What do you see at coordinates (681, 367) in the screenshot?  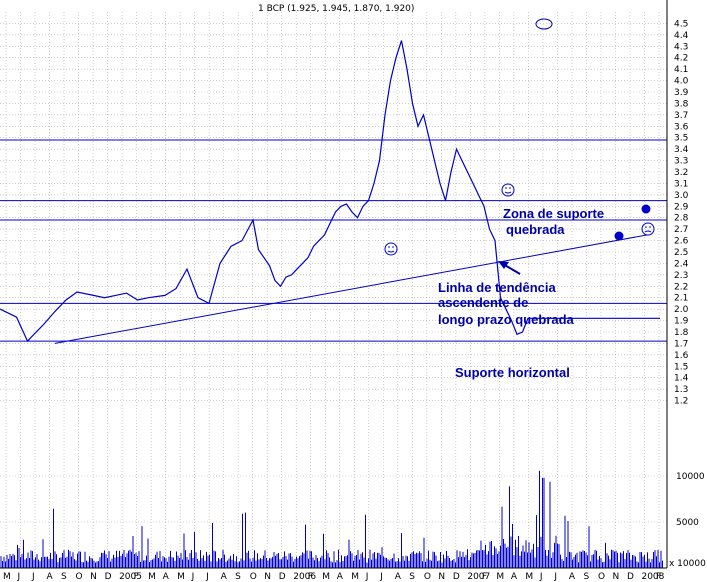 I see `price-tick-label: 1.5` at bounding box center [681, 367].